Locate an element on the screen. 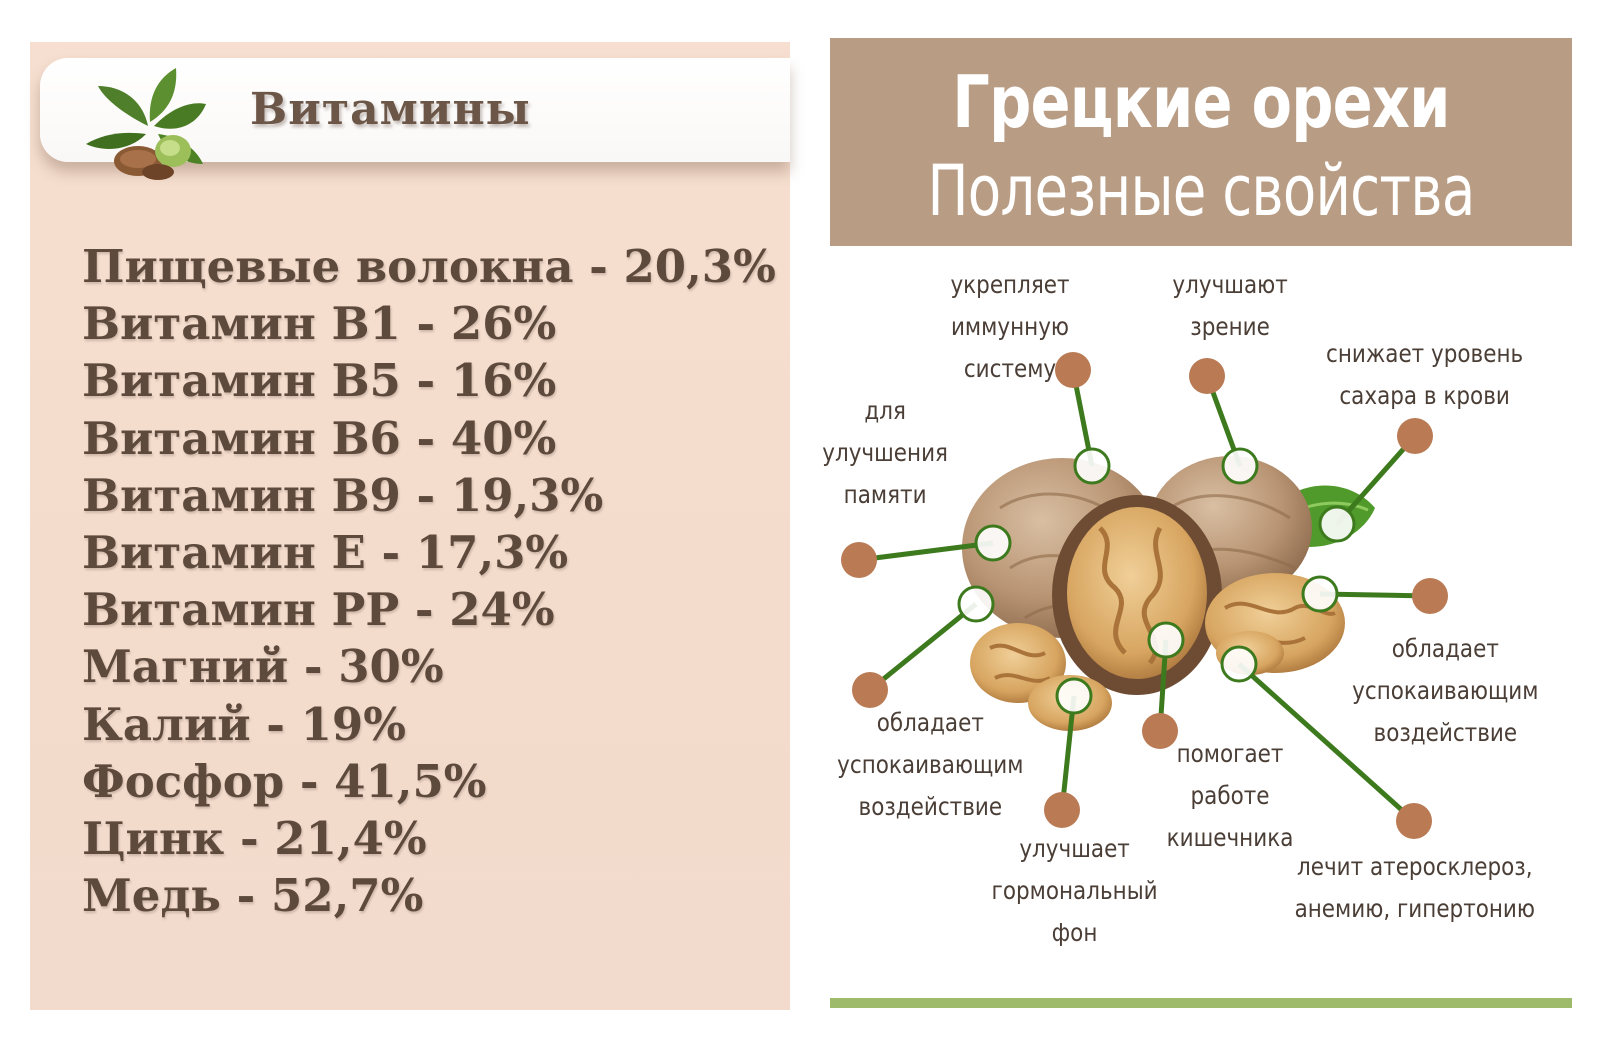 This screenshot has height=1039, width=1600. vitamin-item-b9: Витамин В9 - 19,3% is located at coordinates (343, 495).